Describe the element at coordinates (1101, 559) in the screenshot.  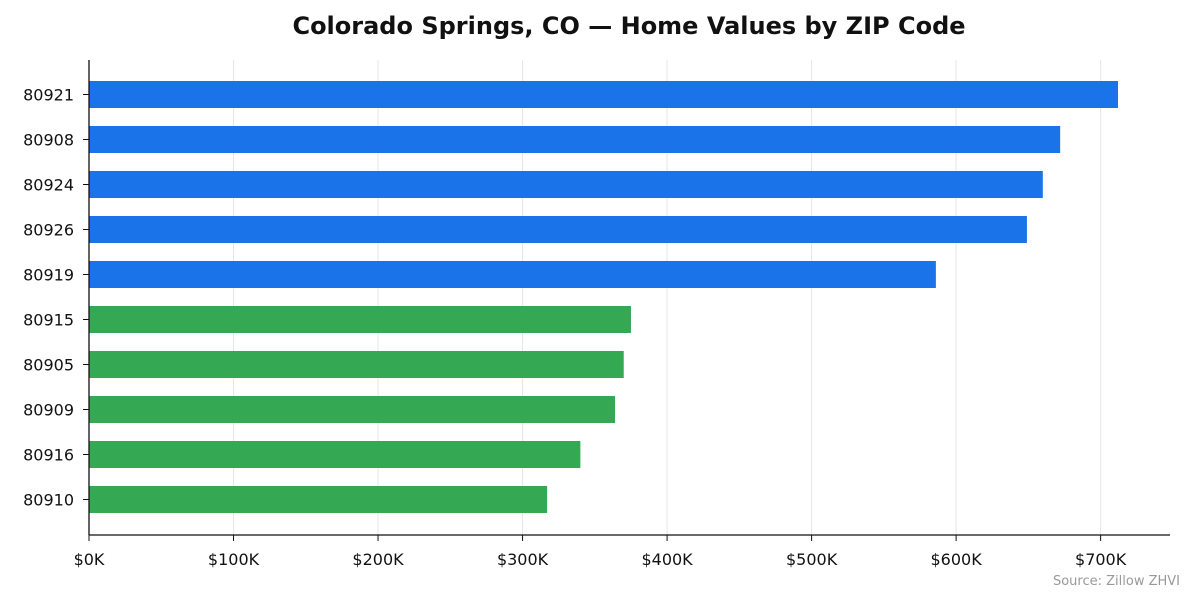
I see `x-tick-label: $700K` at that location.